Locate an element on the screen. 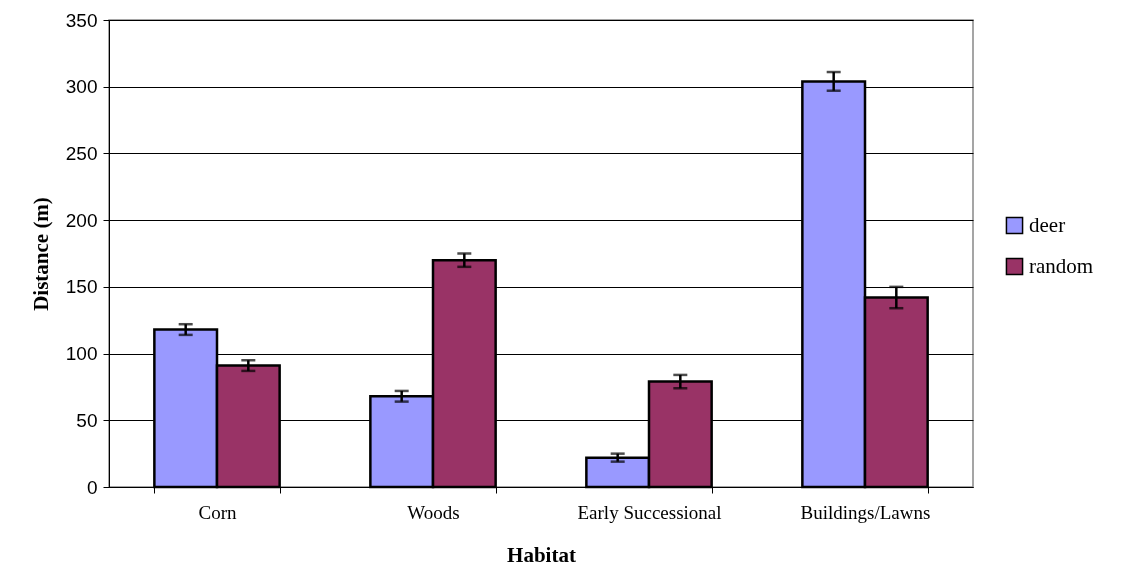 The height and width of the screenshot is (584, 1121). y-tick-label: 150 is located at coordinates (81, 287).